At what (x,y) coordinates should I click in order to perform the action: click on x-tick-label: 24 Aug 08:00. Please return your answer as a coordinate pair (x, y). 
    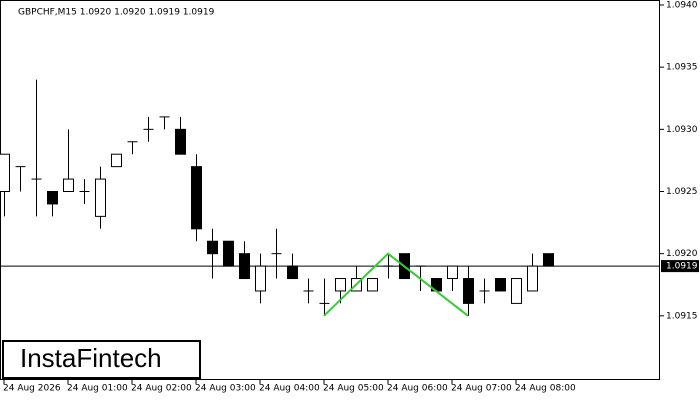
    Looking at the image, I should click on (545, 389).